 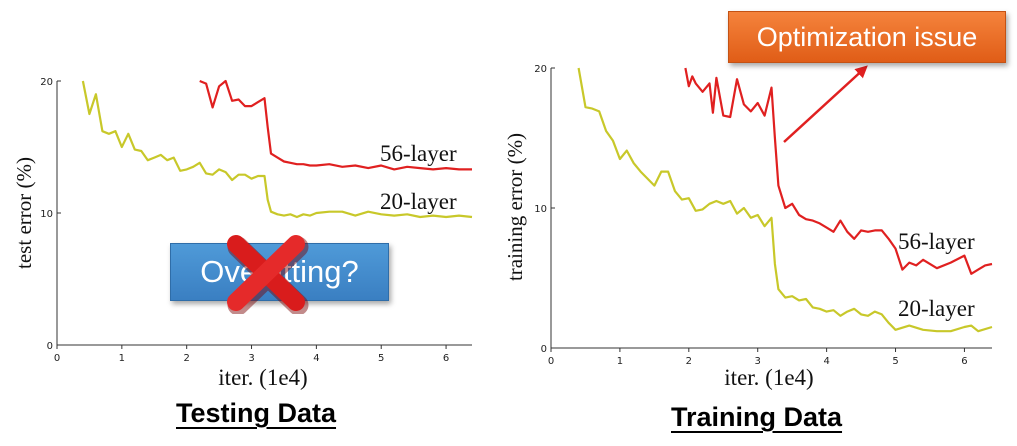 What do you see at coordinates (262, 377) in the screenshot?
I see `xlabel-left: iter. (1e4)` at bounding box center [262, 377].